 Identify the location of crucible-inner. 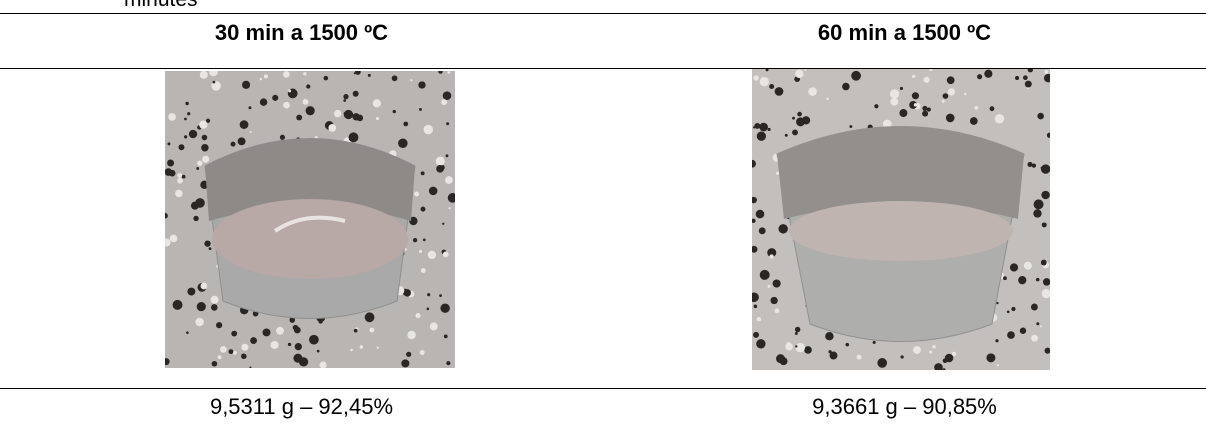
(900, 172).